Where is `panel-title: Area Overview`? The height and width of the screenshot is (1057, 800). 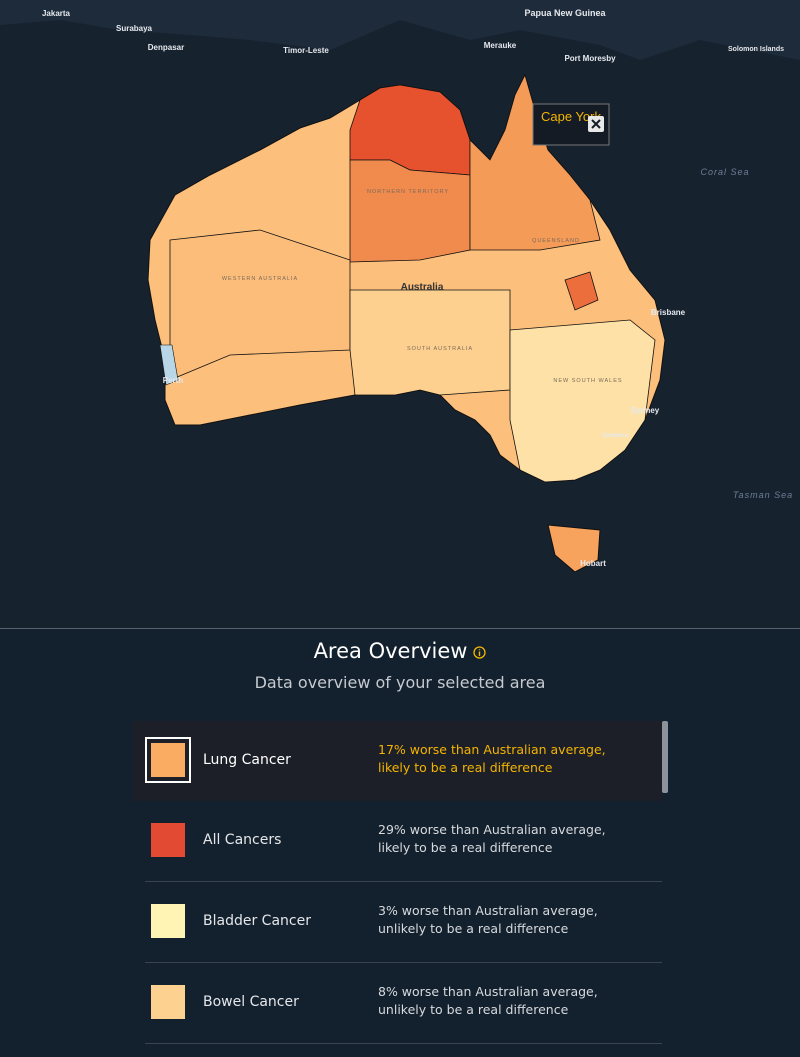 panel-title: Area Overview is located at coordinates (400, 651).